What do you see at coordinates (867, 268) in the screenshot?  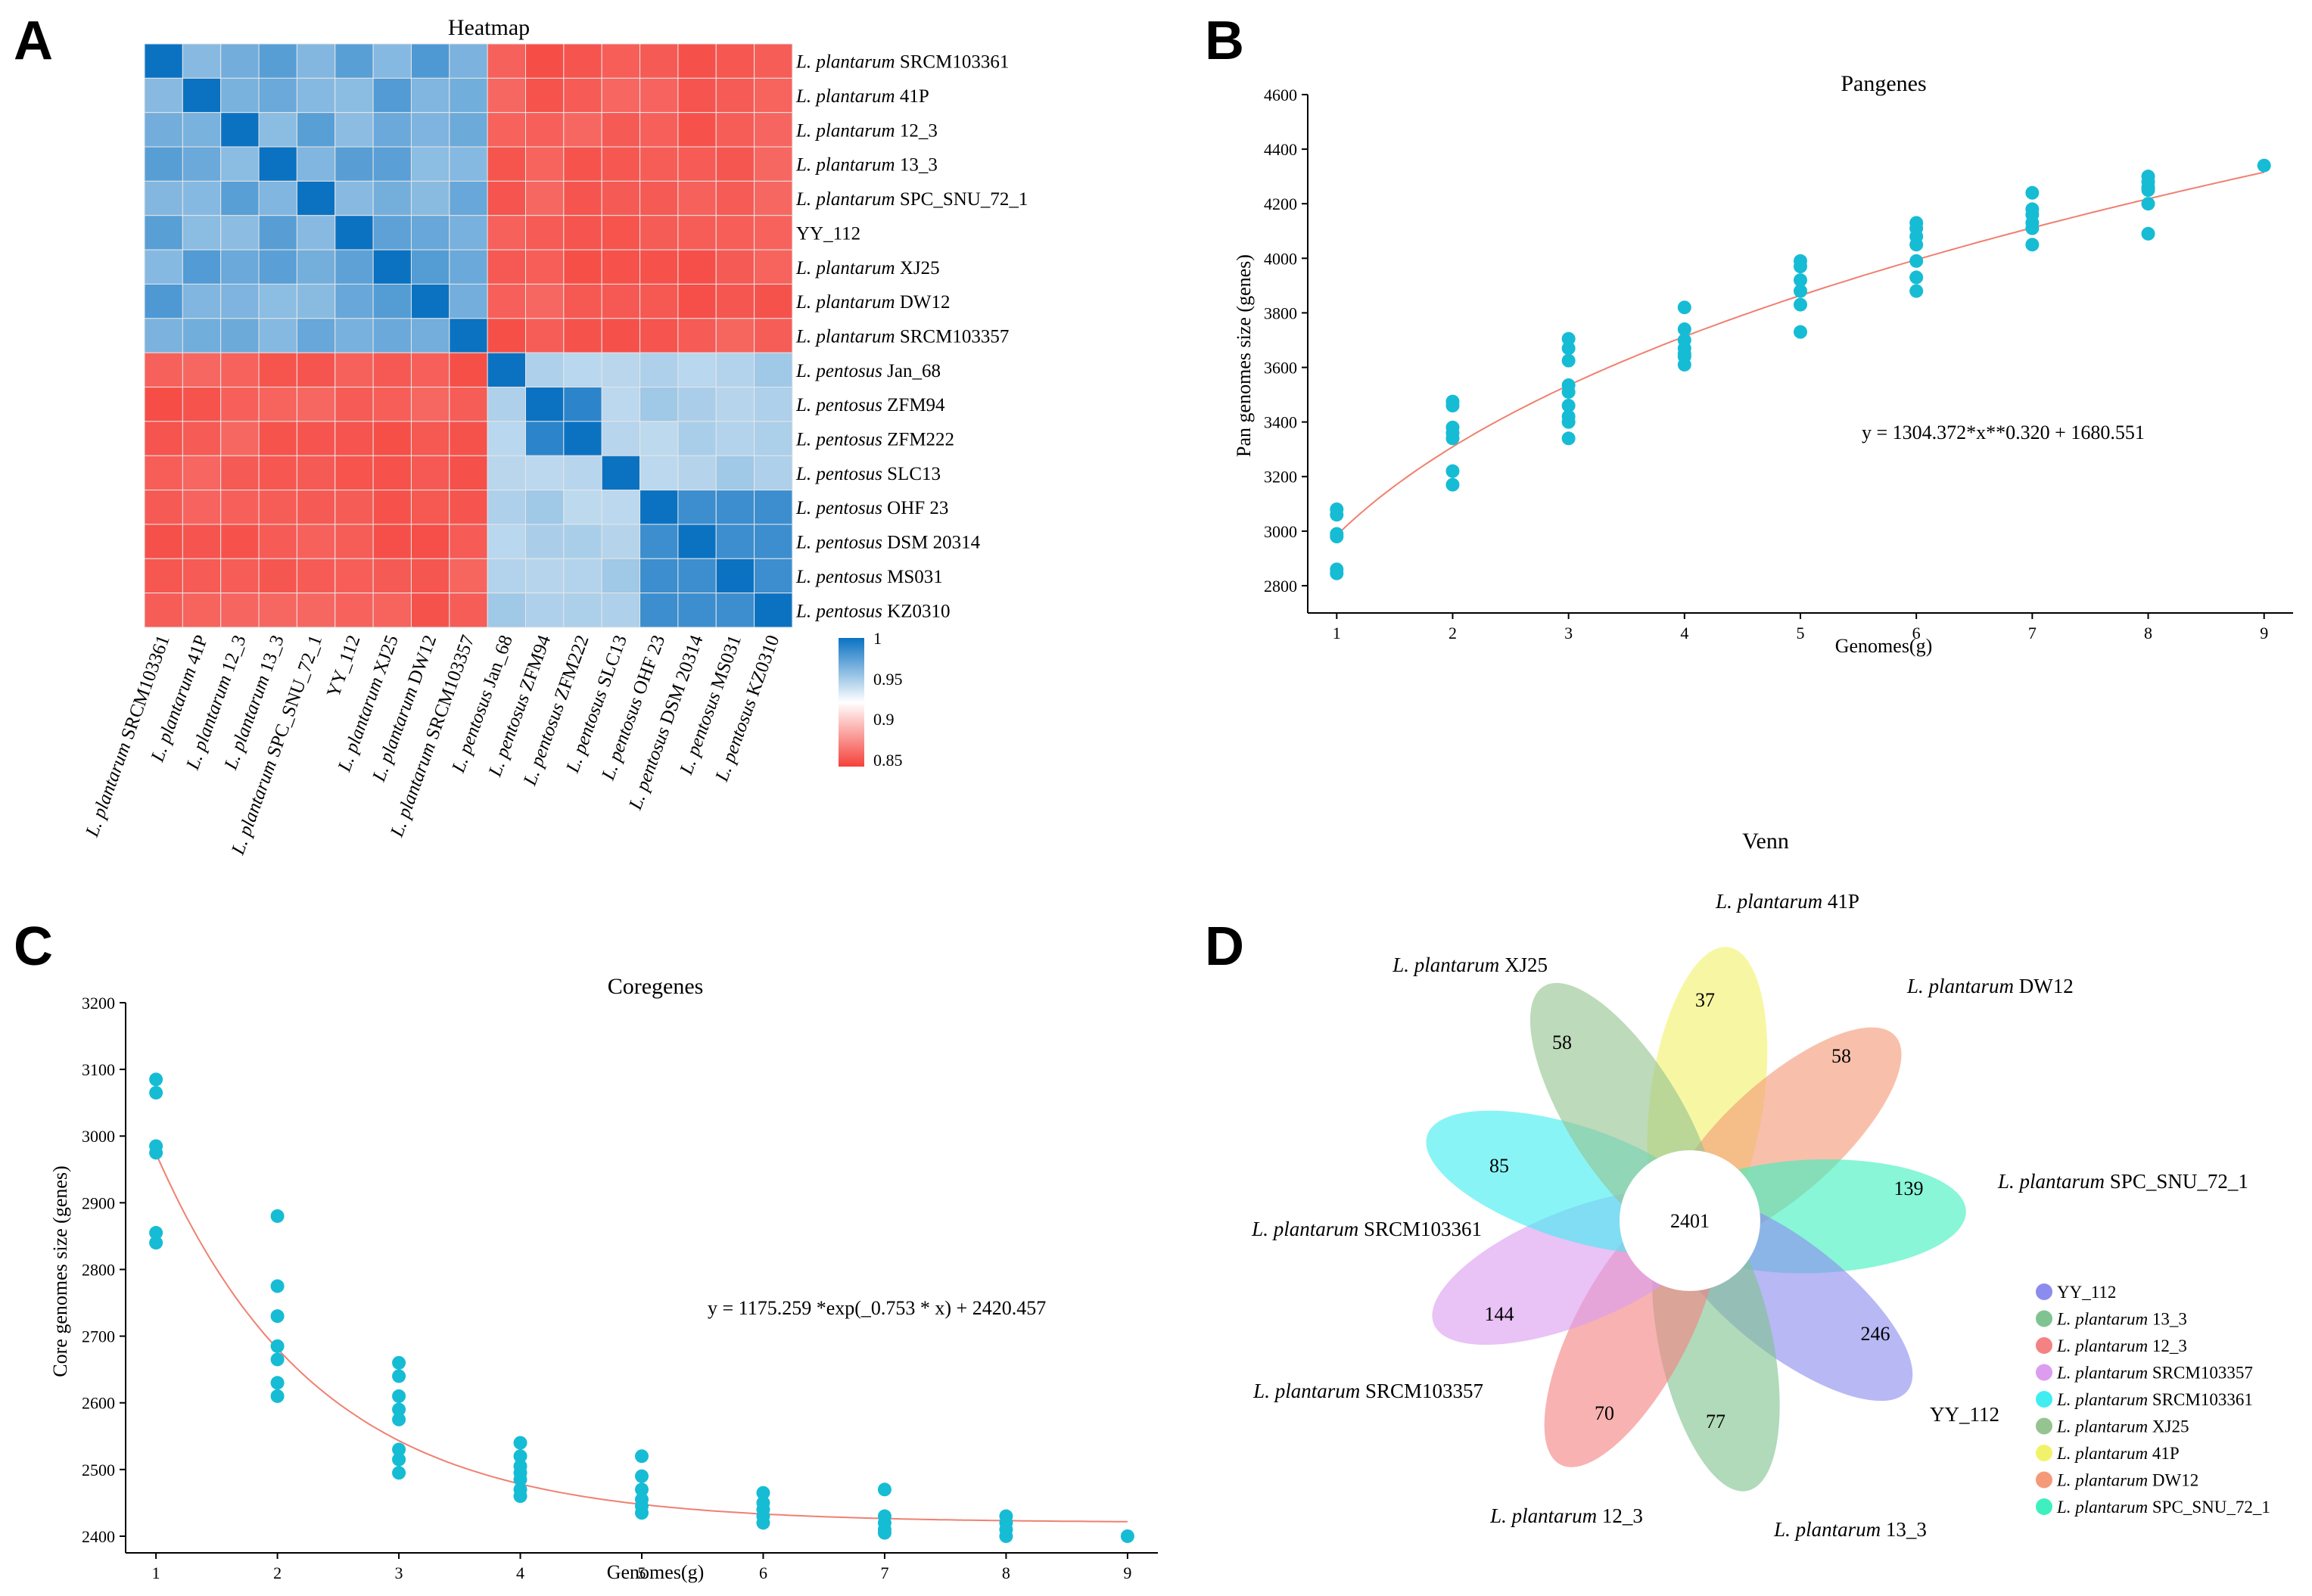 I see `heatmap-row-label: L. plantarum XJ25` at bounding box center [867, 268].